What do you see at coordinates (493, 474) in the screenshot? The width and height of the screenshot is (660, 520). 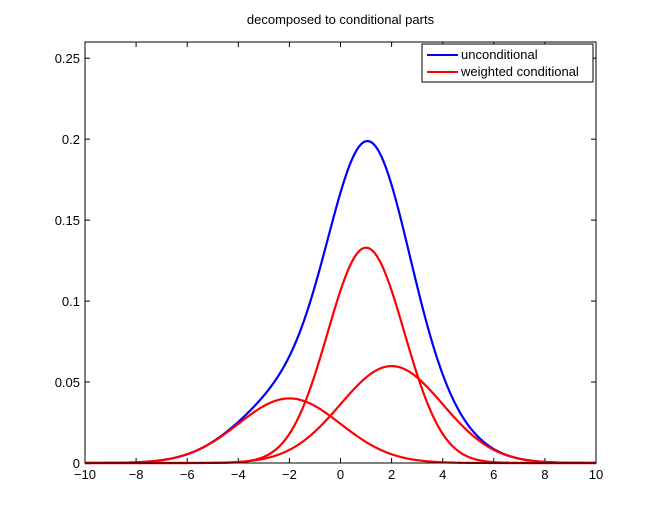 I see `x-tick-label: 6` at bounding box center [493, 474].